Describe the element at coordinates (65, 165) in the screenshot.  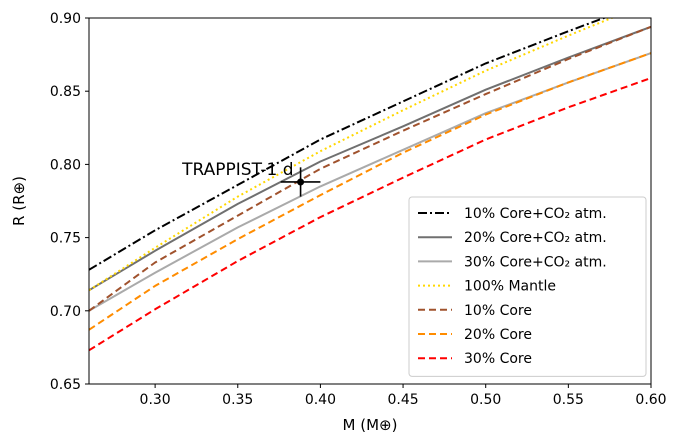
I see `y-tick-label: 0.80` at that location.